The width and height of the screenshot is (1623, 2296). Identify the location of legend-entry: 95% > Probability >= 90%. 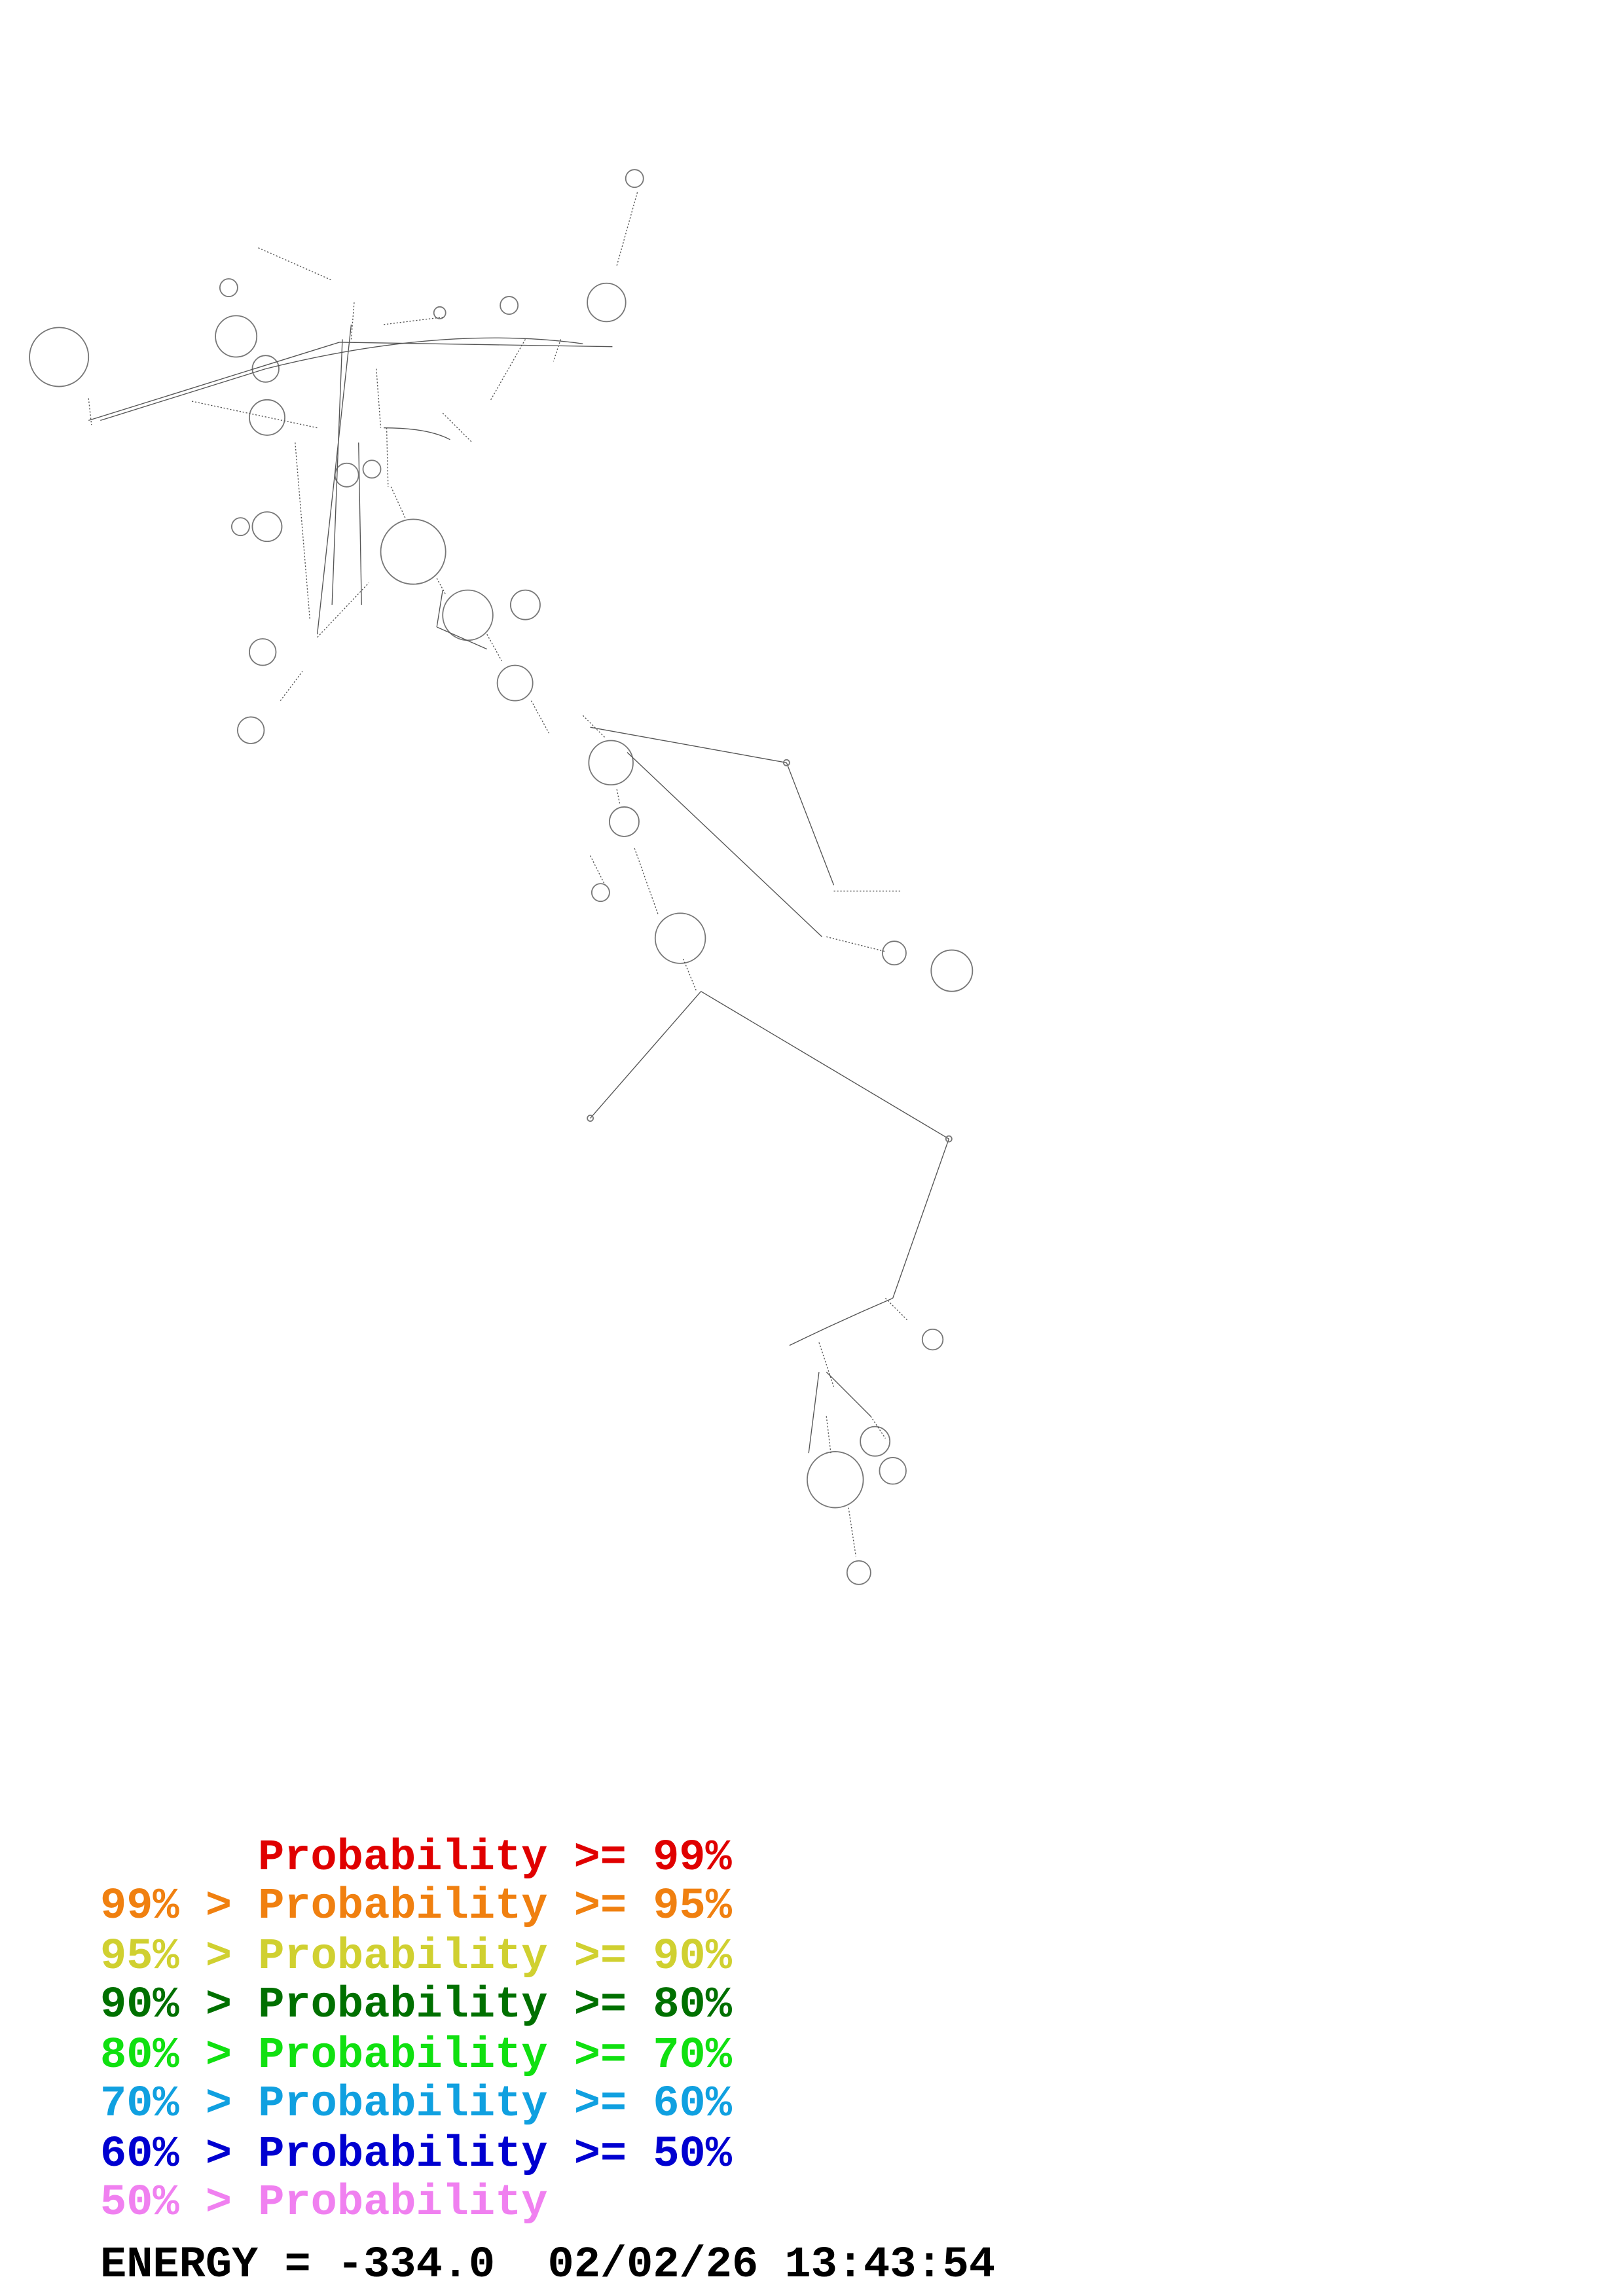
(416, 1957).